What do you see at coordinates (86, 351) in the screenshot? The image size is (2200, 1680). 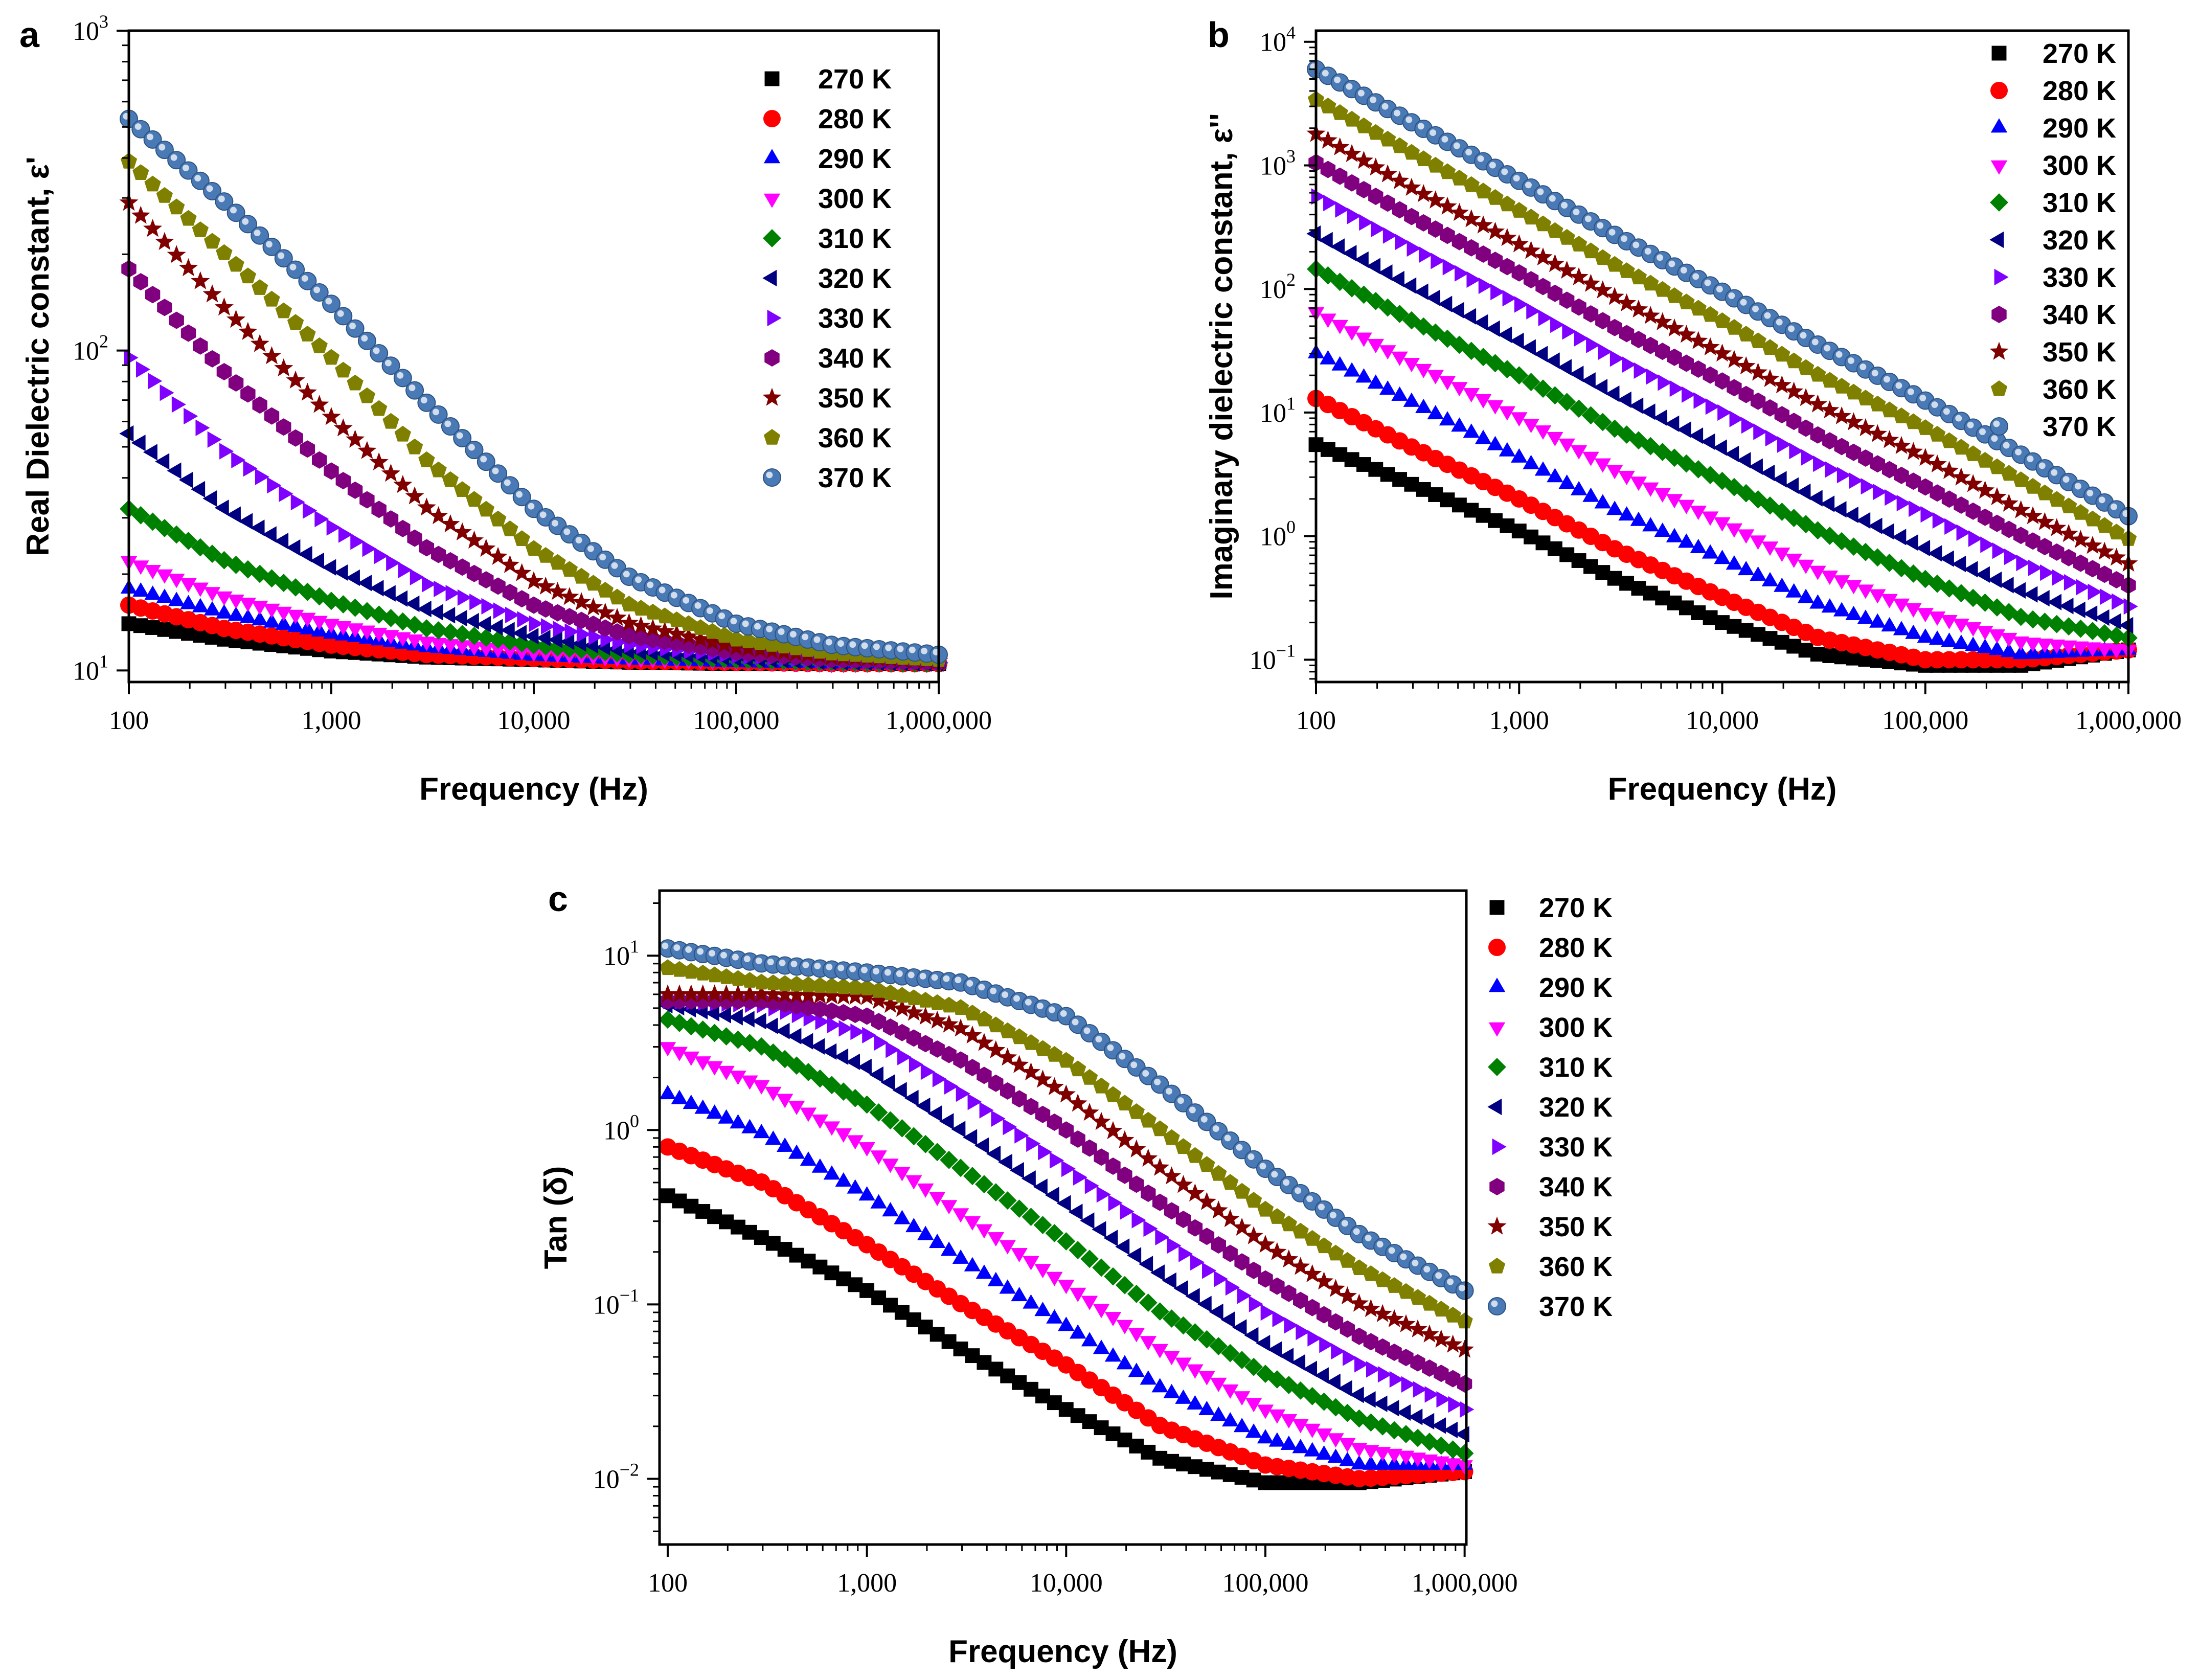 I see `y-tick-base: 10` at bounding box center [86, 351].